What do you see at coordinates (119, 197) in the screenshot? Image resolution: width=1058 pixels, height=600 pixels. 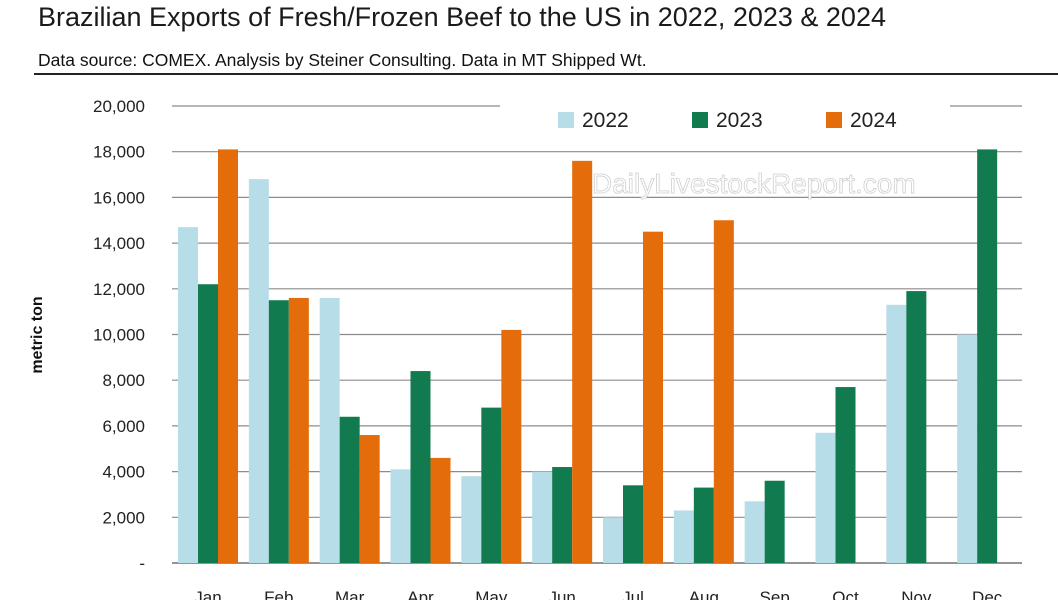 I see `y-tick-label: 16,000` at bounding box center [119, 197].